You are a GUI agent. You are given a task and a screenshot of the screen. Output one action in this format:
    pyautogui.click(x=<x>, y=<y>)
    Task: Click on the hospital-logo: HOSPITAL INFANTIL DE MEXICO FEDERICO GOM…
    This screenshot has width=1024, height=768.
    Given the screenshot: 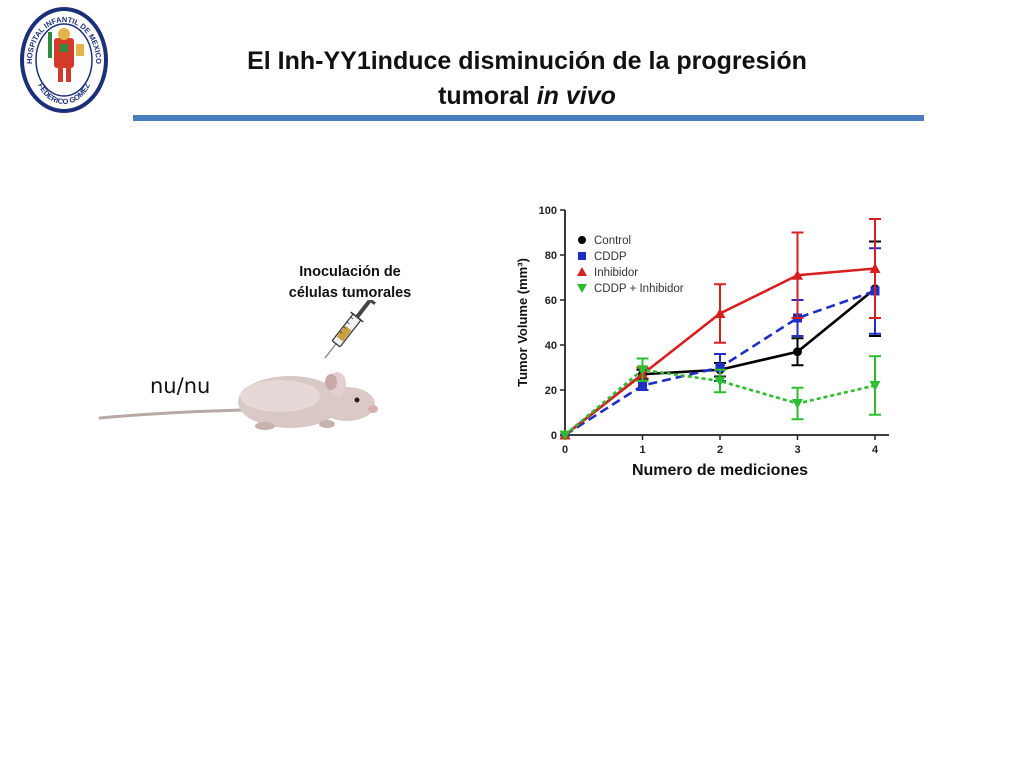 What is the action you would take?
    pyautogui.click(x=64, y=60)
    